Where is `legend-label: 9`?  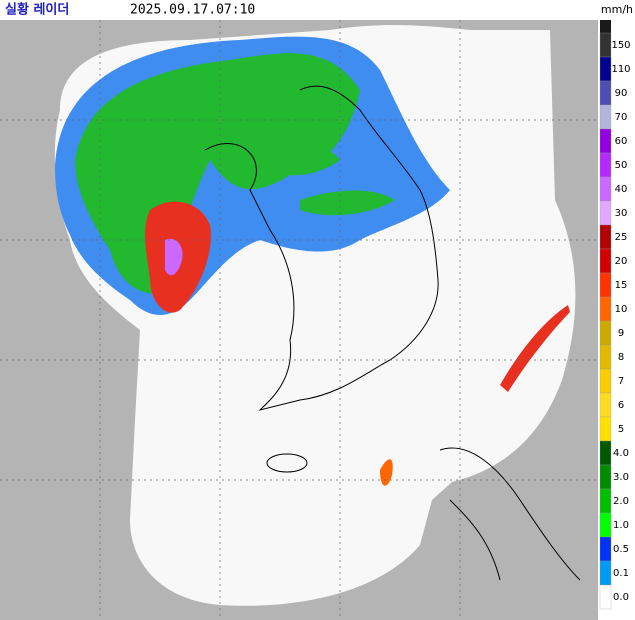 legend-label: 9 is located at coordinates (621, 333).